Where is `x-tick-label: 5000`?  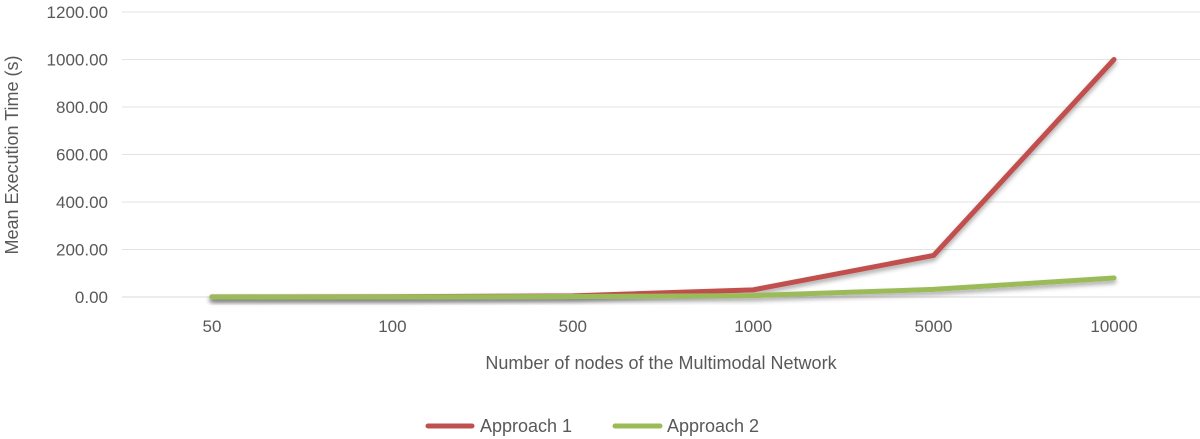 x-tick-label: 5000 is located at coordinates (934, 326).